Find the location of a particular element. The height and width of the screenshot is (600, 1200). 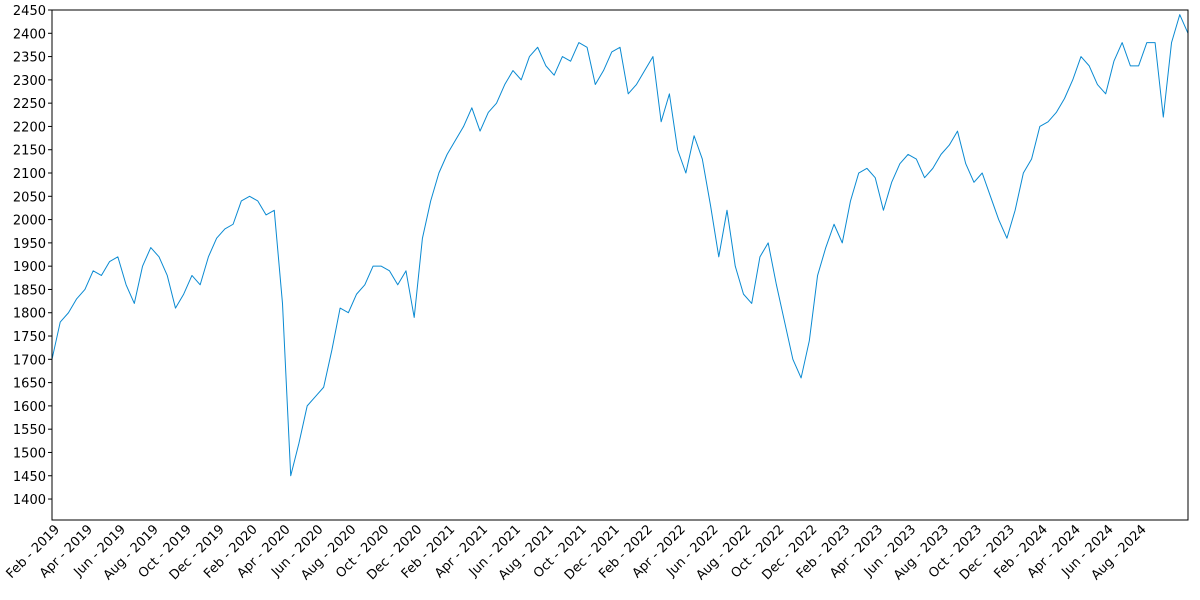

y-tick-label: 1400 is located at coordinates (29, 500).